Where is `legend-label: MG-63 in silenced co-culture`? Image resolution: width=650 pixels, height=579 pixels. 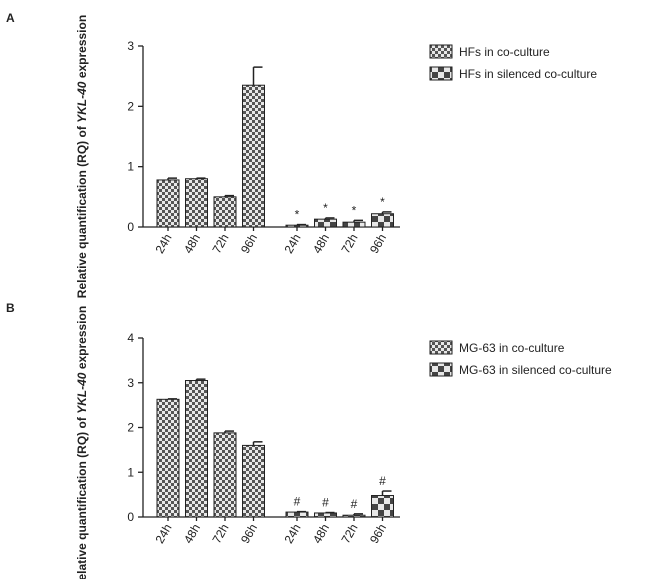
legend-label: MG-63 in silenced co-culture is located at coordinates (535, 370).